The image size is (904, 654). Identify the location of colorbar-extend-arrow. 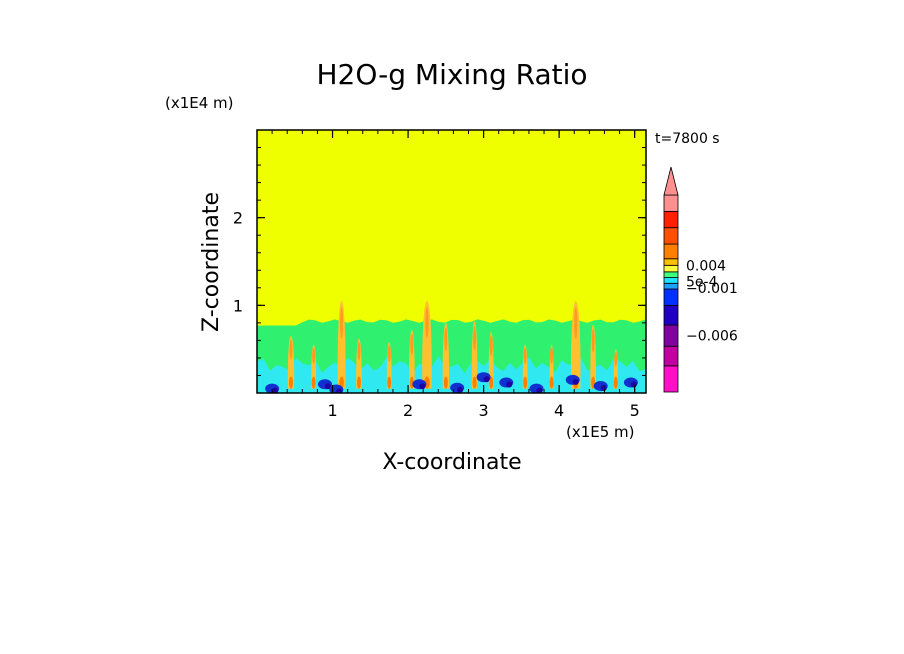
(671, 181).